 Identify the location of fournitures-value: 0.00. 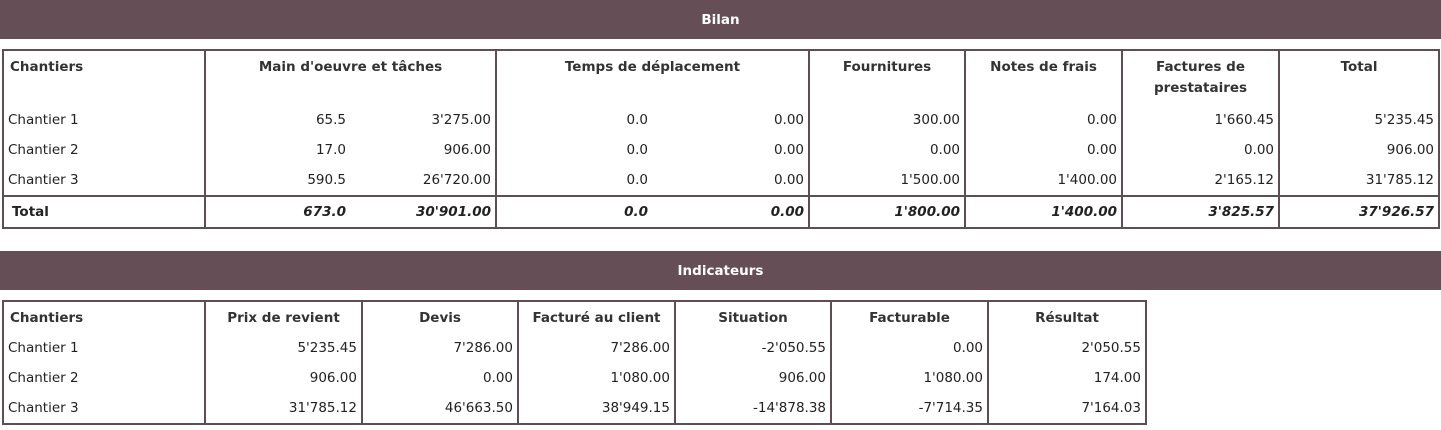
(887, 150).